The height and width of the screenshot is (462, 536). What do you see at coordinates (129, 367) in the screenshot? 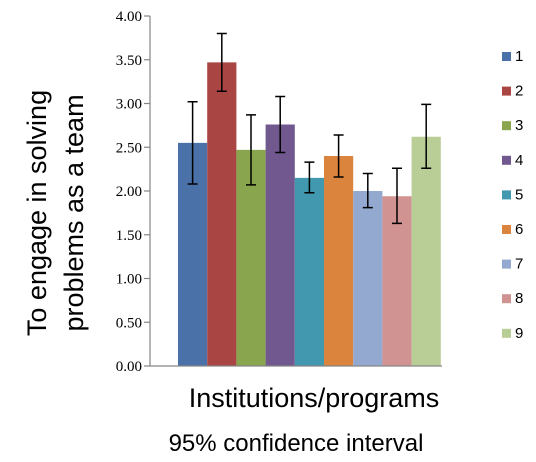
I see `y-tick-label: 0.00` at bounding box center [129, 367].